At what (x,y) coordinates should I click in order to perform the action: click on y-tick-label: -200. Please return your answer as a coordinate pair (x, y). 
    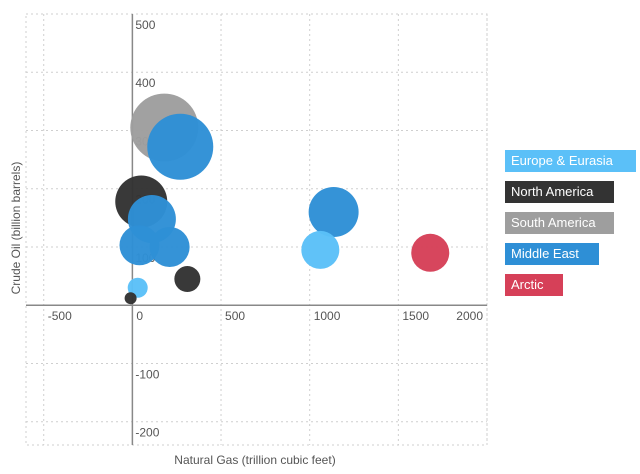
    Looking at the image, I should click on (147, 433).